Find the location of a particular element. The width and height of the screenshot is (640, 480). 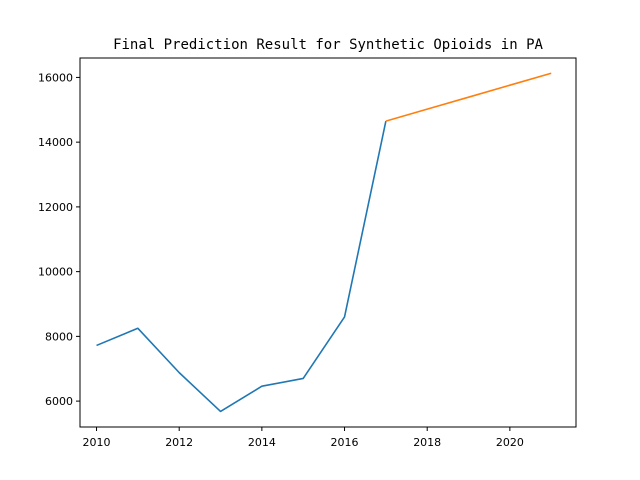

y-tick-label: 6000 is located at coordinates (59, 401).